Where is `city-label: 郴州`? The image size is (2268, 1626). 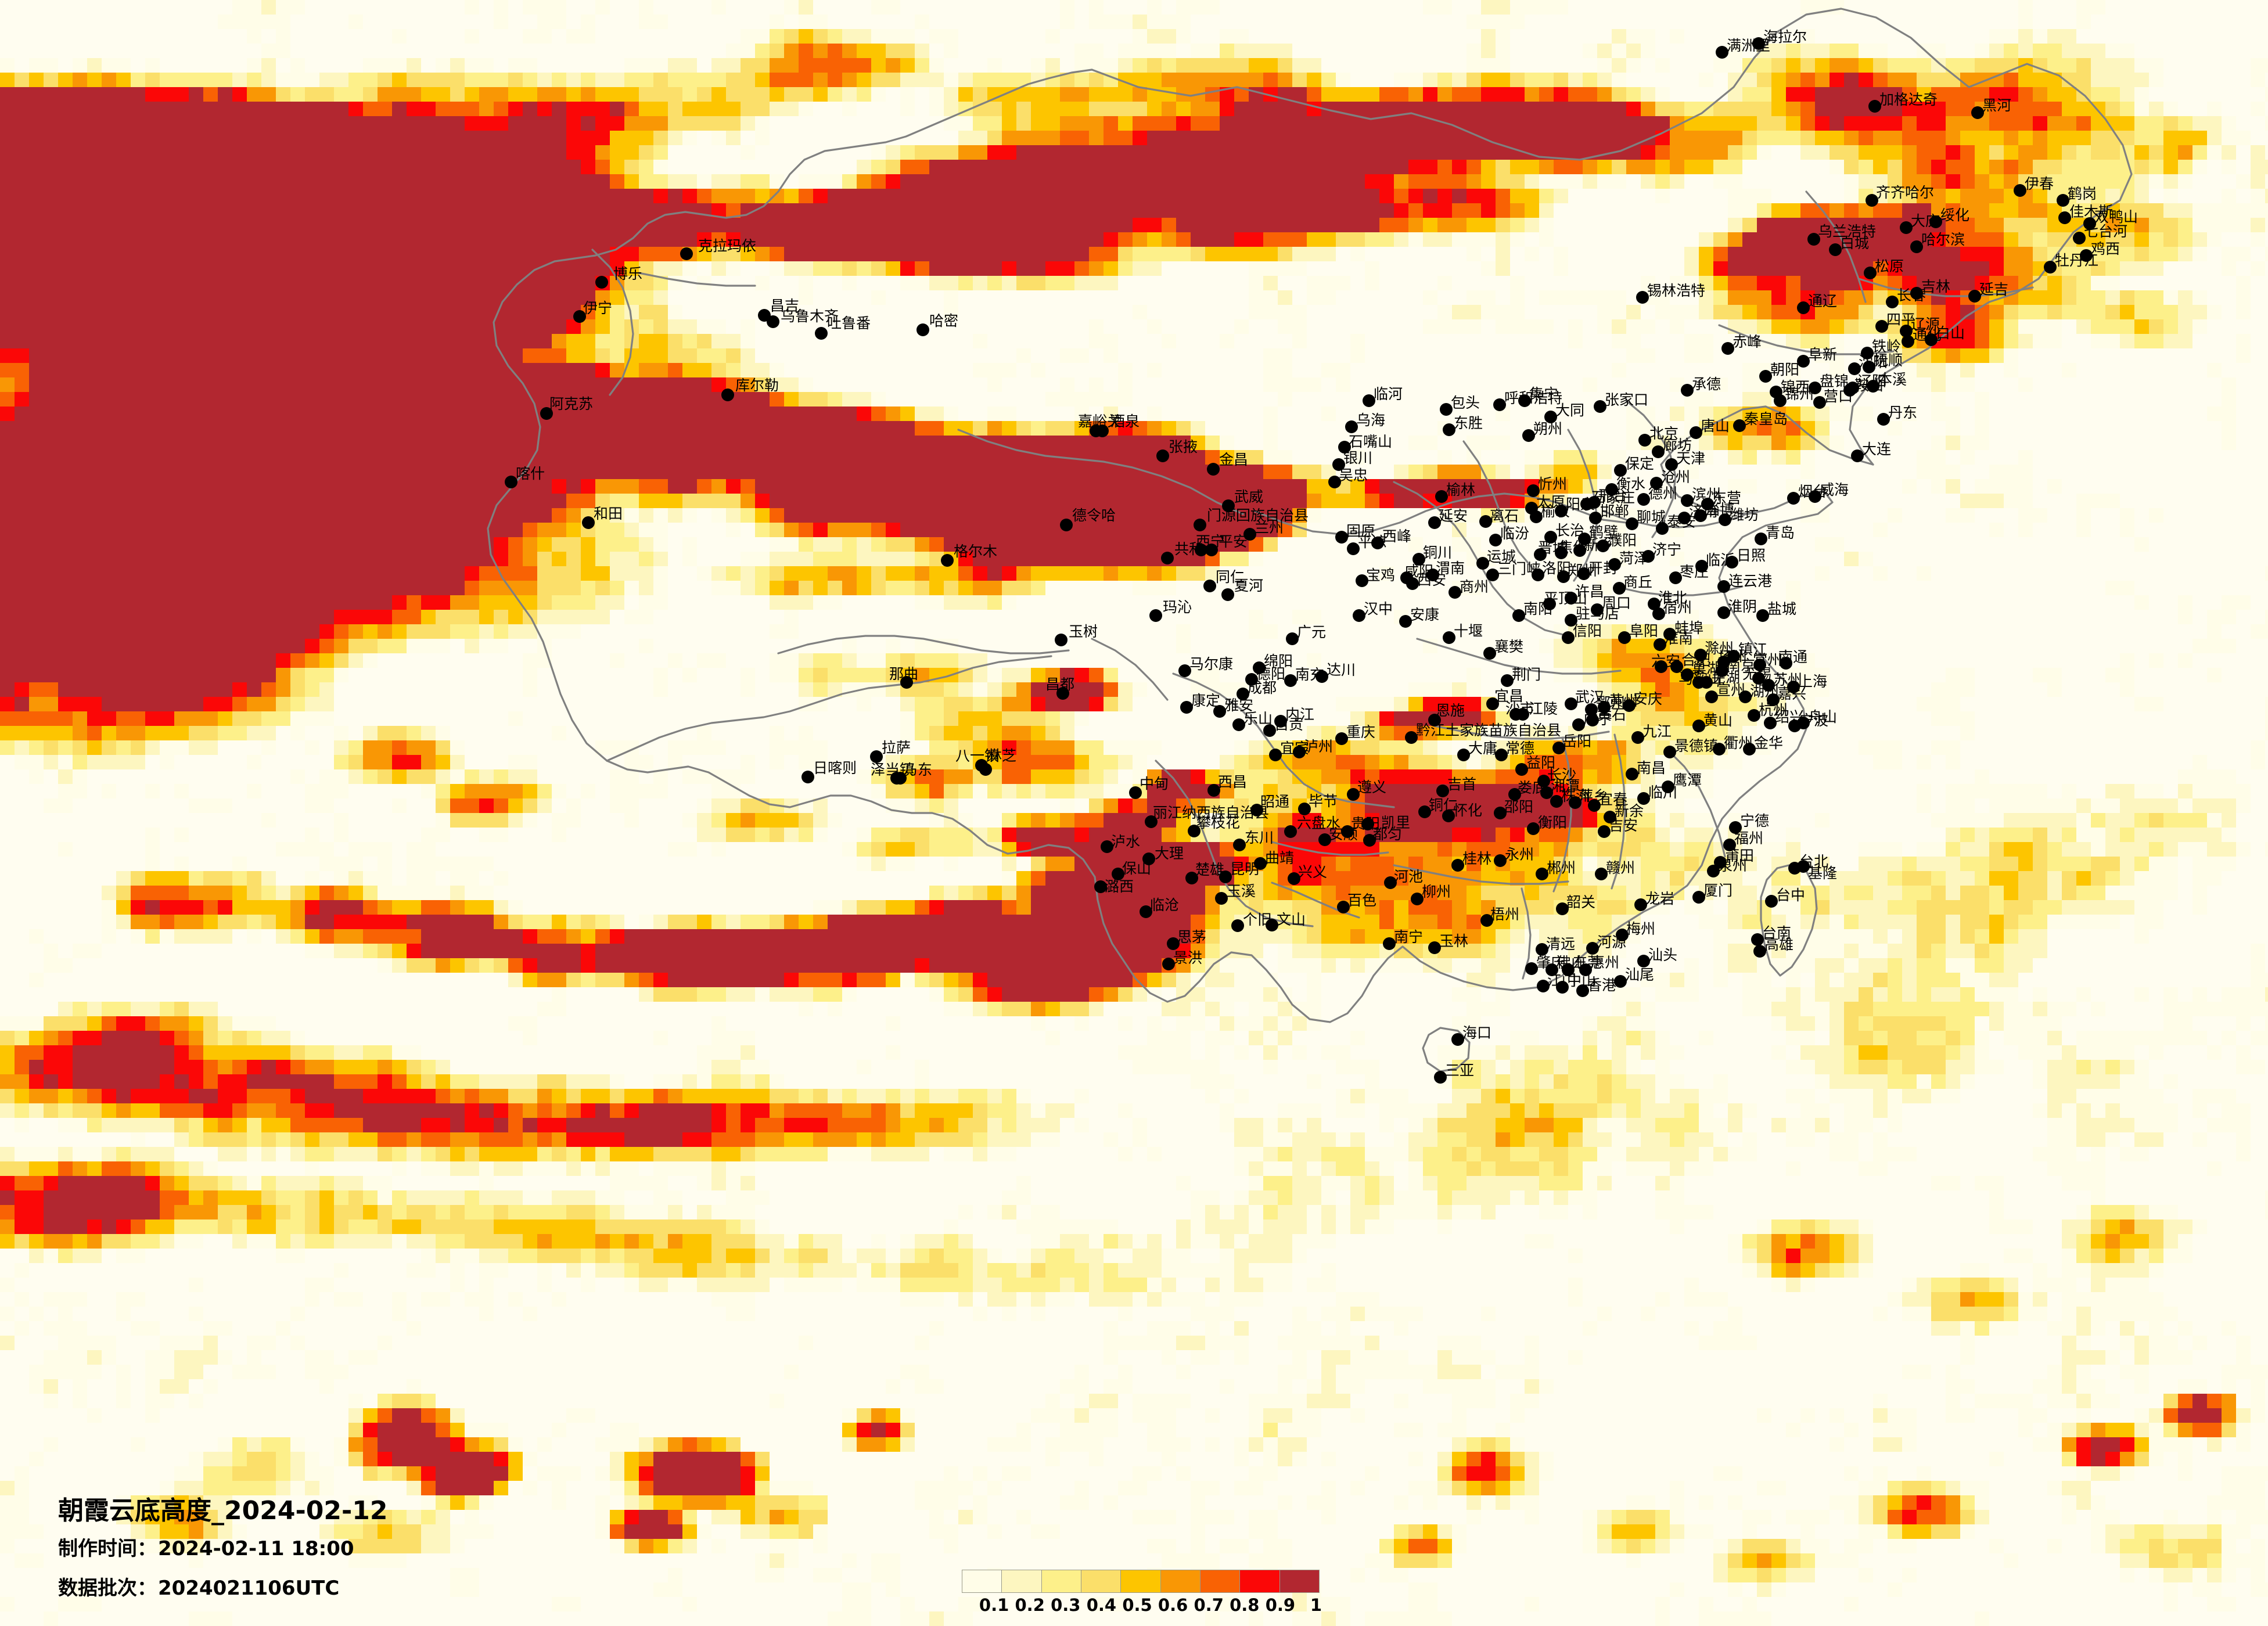
city-label: 郴州 is located at coordinates (1561, 867).